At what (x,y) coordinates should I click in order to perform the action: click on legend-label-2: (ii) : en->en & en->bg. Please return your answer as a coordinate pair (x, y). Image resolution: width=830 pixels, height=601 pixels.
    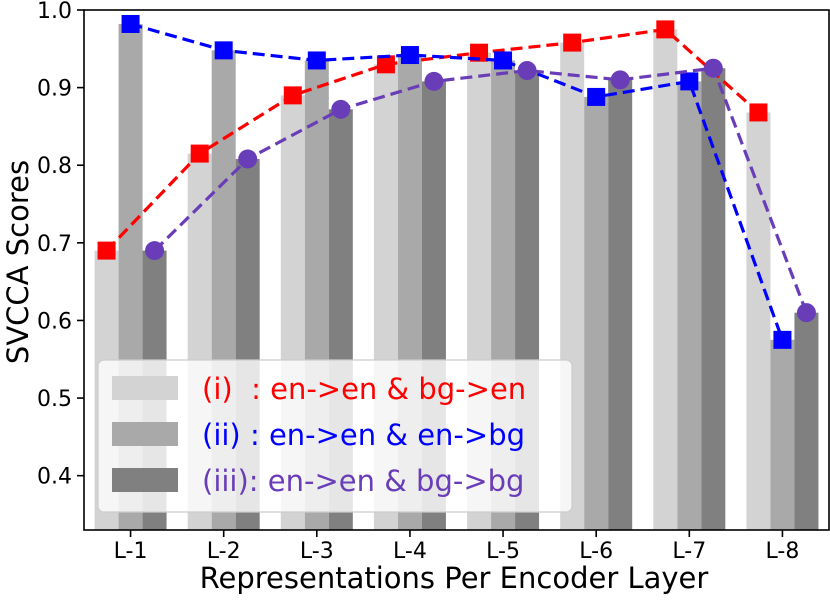
    Looking at the image, I should click on (363, 435).